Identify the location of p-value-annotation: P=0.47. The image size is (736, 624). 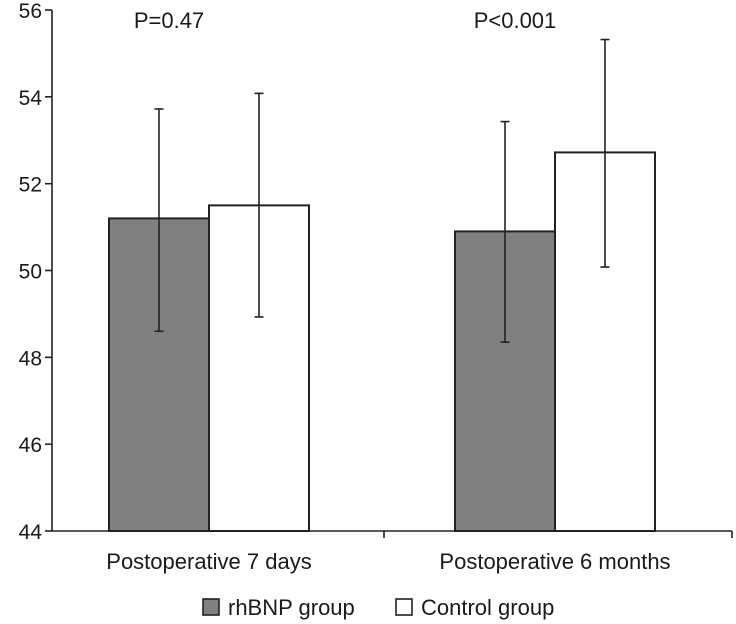
(169, 20).